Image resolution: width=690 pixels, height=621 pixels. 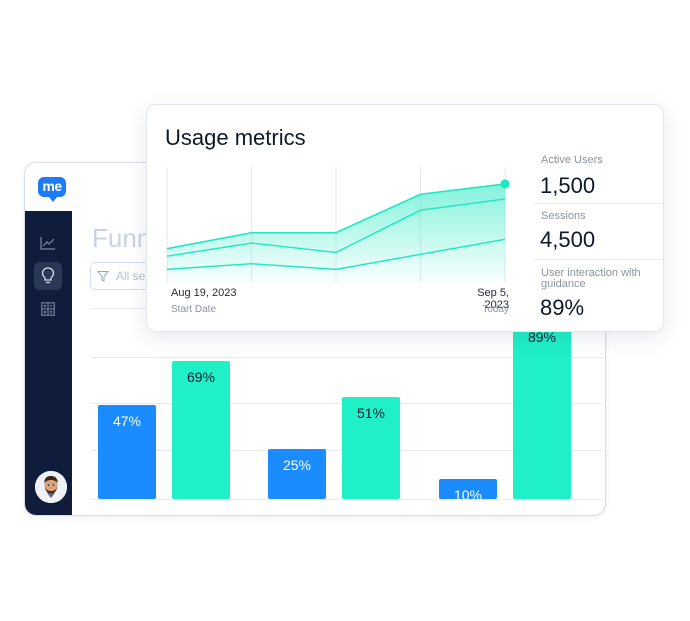 I want to click on metric-label: Active Users, so click(x=572, y=160).